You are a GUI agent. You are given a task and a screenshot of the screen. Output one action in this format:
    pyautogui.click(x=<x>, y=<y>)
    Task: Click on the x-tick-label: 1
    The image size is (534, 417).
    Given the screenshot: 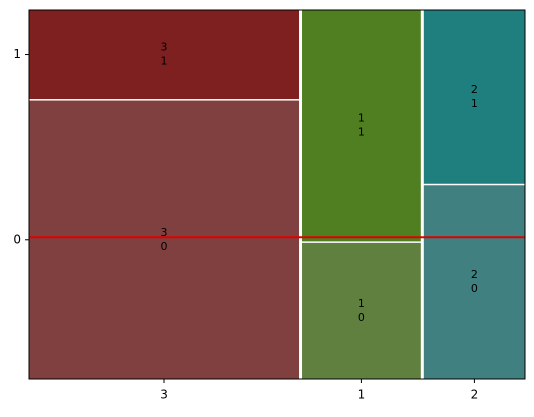 What is the action you would take?
    pyautogui.click(x=362, y=395)
    